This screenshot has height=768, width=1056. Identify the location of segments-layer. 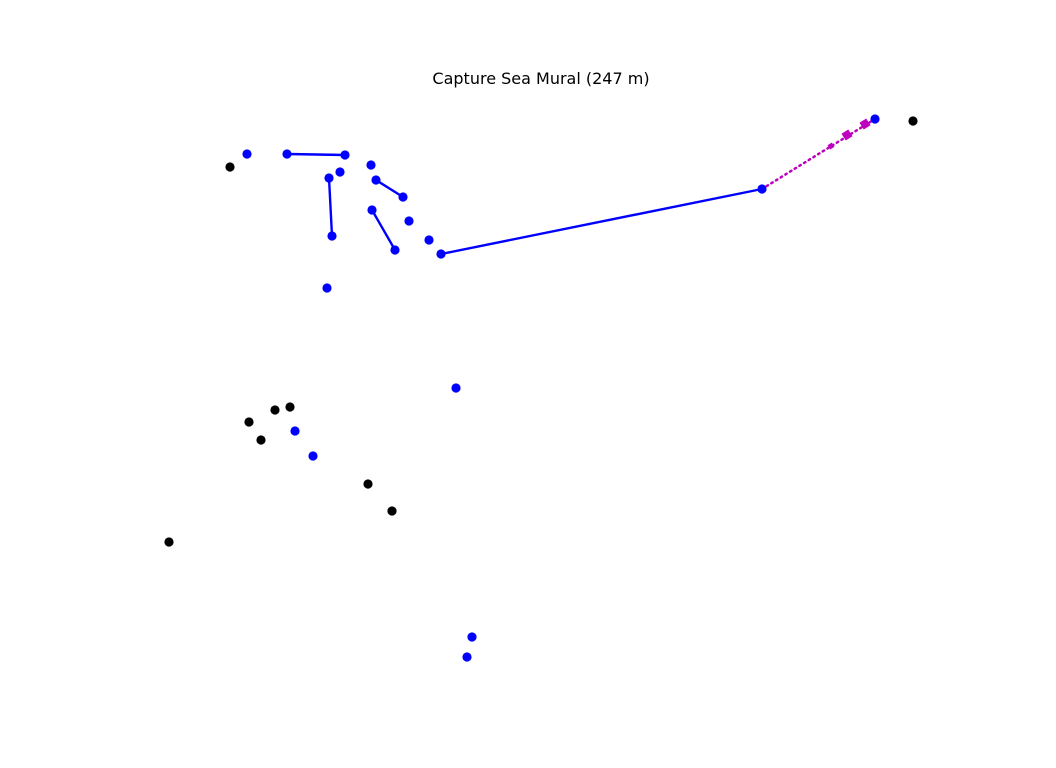
(581, 186).